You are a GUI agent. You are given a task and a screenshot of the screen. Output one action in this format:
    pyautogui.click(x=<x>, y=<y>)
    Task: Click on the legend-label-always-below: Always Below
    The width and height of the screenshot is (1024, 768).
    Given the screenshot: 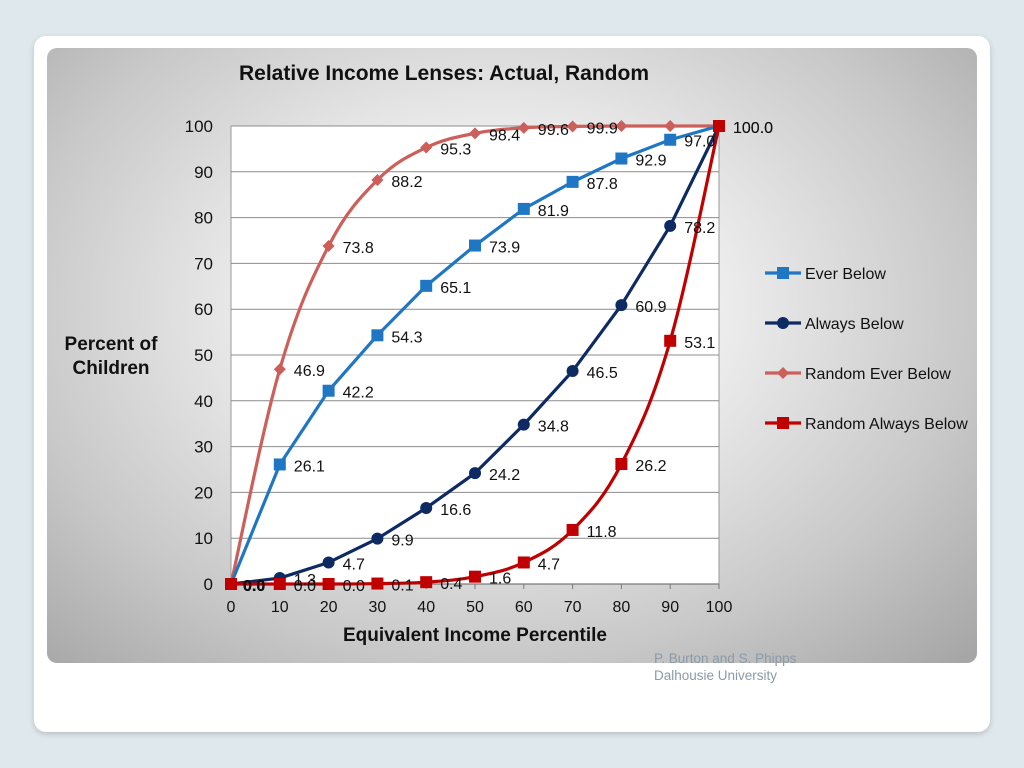 What is the action you would take?
    pyautogui.click(x=854, y=324)
    